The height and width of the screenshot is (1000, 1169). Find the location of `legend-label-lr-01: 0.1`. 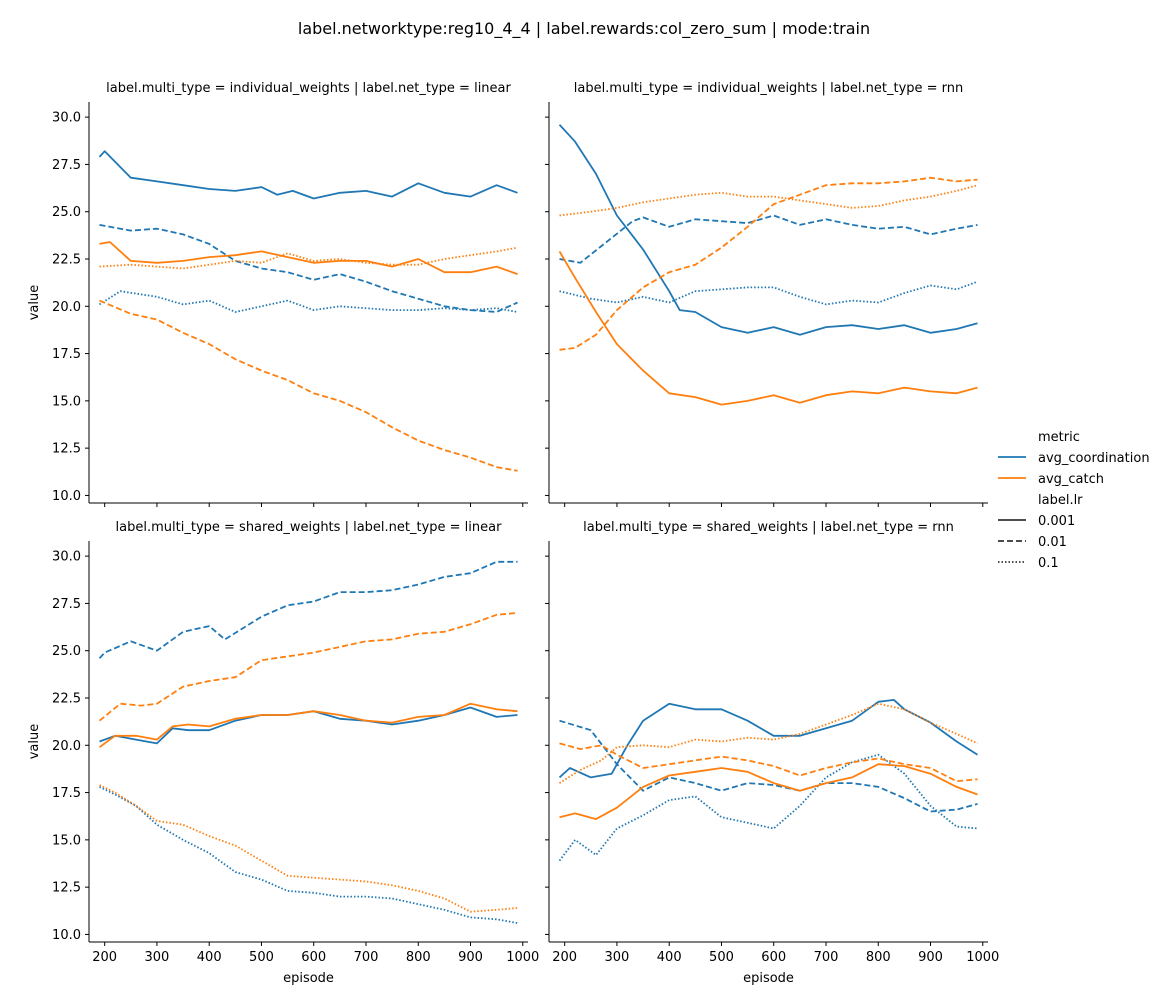

legend-label-lr-01: 0.1 is located at coordinates (1048, 563).